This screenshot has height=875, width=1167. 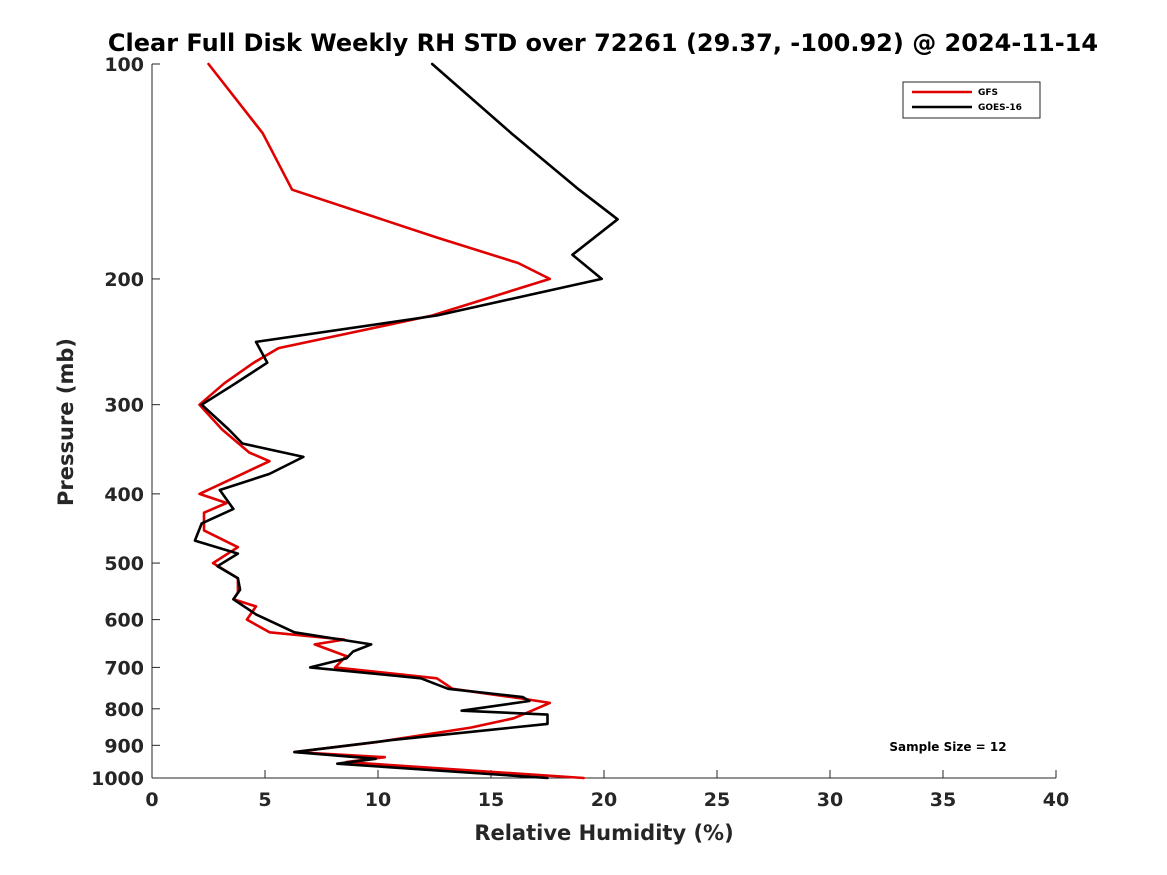 What do you see at coordinates (491, 800) in the screenshot?
I see `x-tick-label: 15` at bounding box center [491, 800].